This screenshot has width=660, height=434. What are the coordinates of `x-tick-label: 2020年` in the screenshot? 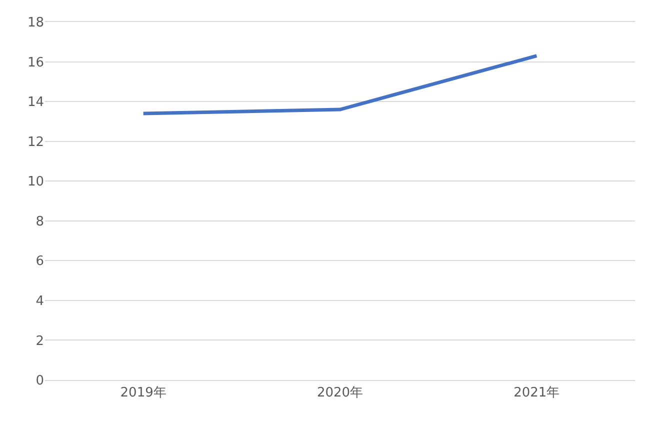 It's located at (340, 393).